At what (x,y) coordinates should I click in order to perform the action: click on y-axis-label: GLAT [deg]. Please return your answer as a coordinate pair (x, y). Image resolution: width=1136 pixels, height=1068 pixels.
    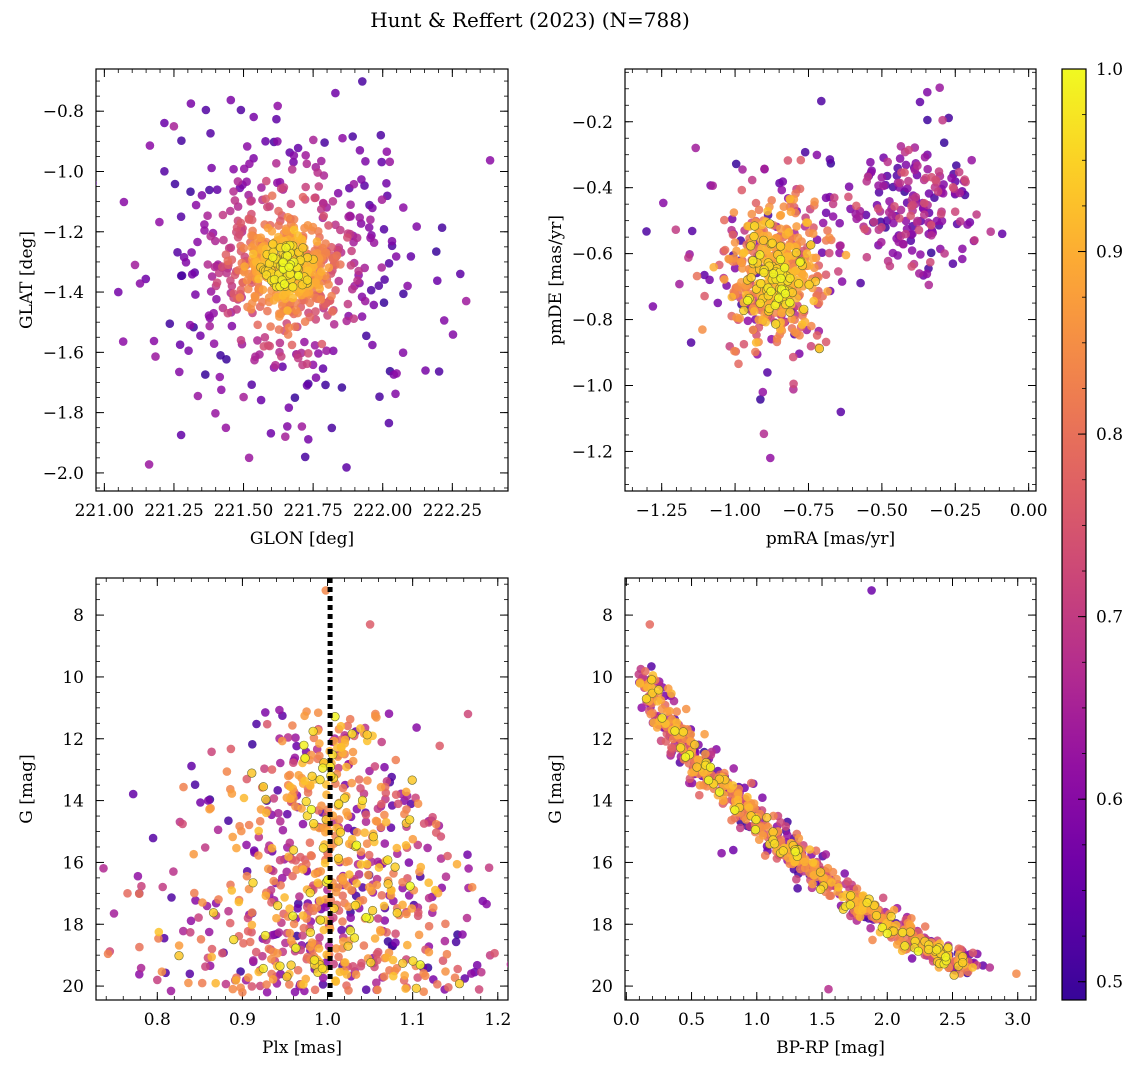
    Looking at the image, I should click on (27, 280).